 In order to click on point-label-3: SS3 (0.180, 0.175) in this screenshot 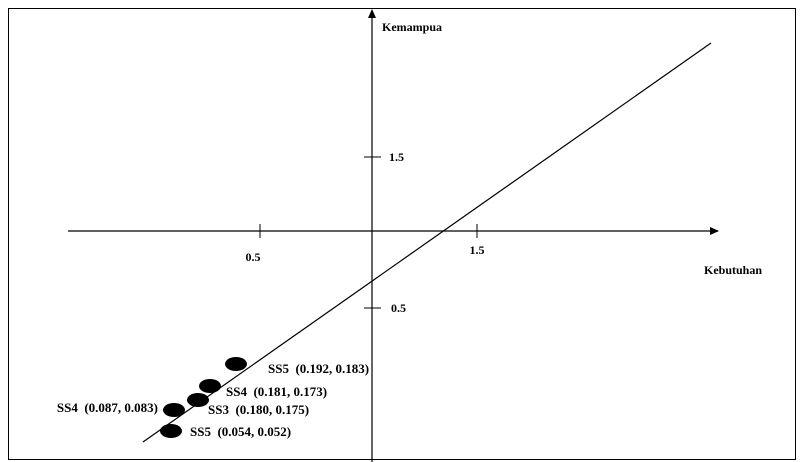, I will do `click(258, 409)`.